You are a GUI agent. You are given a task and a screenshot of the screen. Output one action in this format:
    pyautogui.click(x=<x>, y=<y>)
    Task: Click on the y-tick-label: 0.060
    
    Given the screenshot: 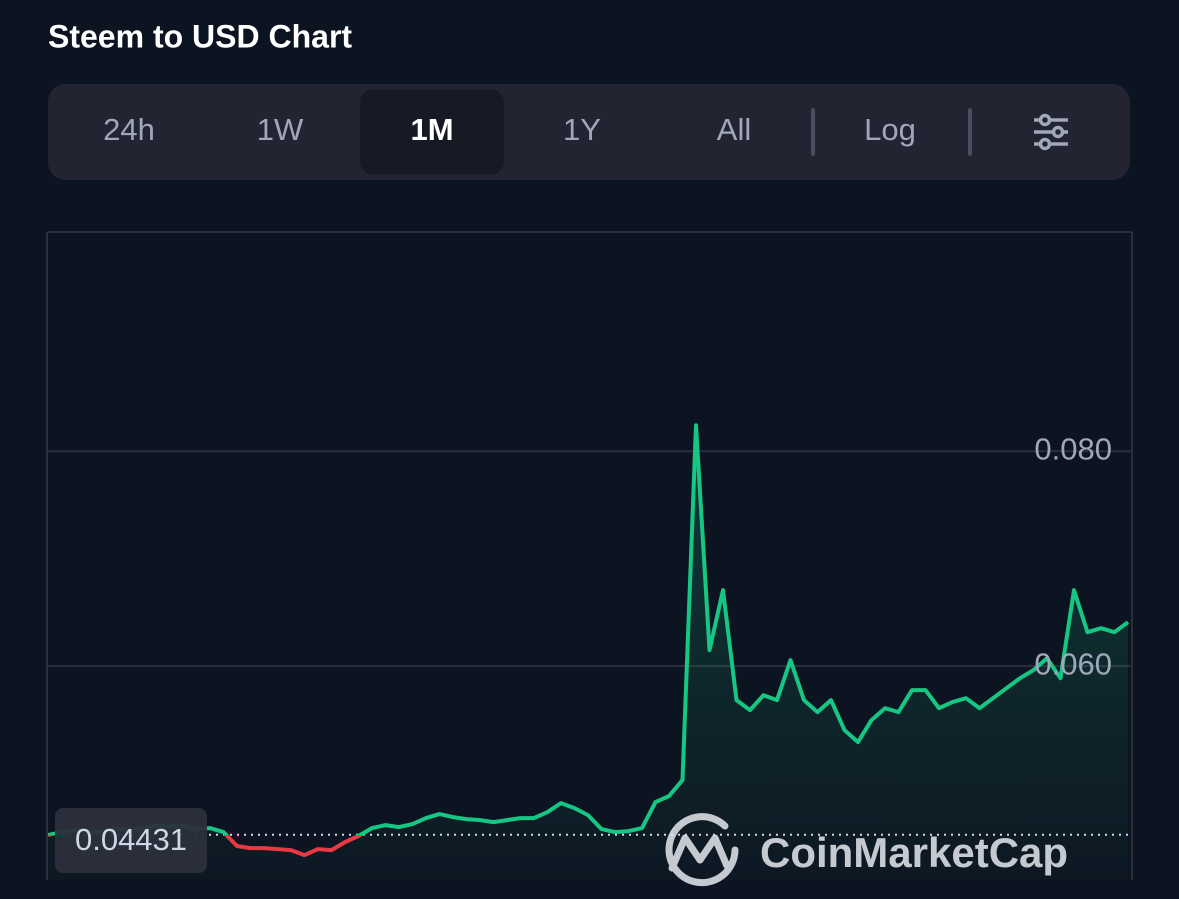 What is the action you would take?
    pyautogui.click(x=1073, y=663)
    